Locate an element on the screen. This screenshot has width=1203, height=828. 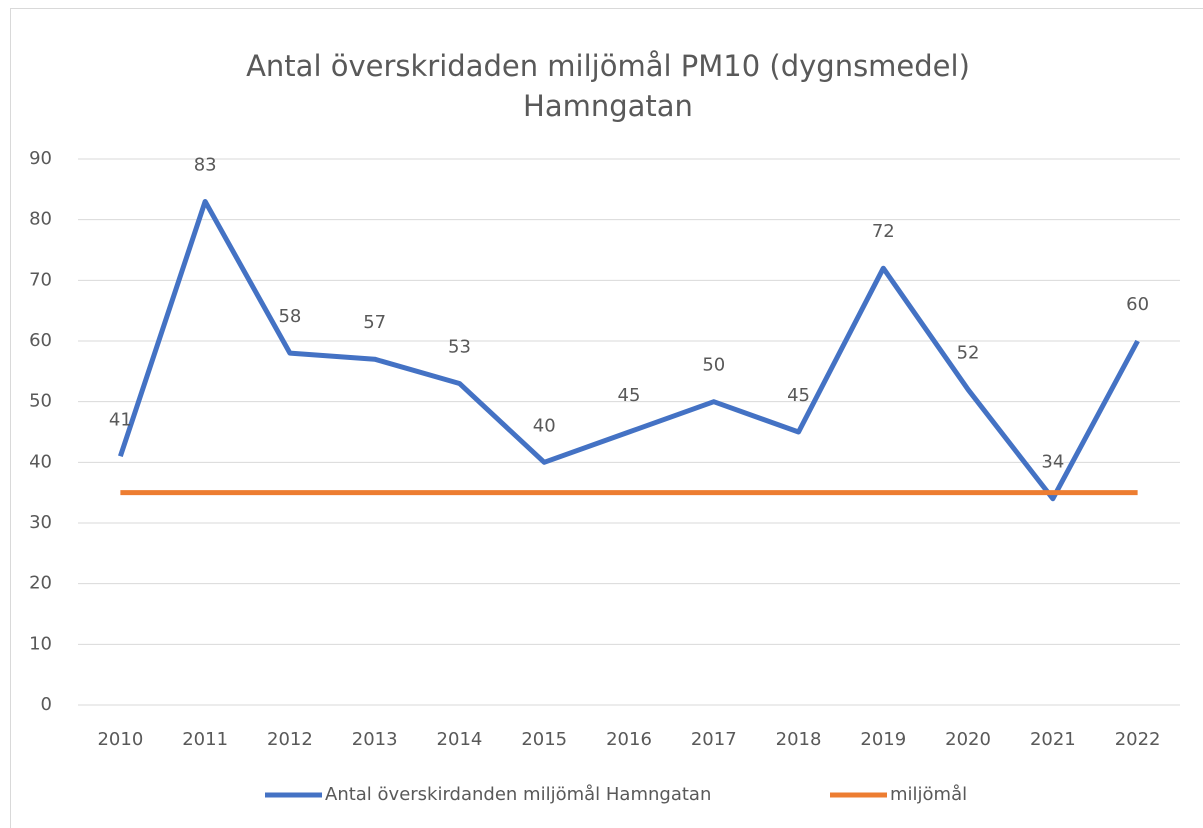
y-tick-label: 70 is located at coordinates (40, 279).